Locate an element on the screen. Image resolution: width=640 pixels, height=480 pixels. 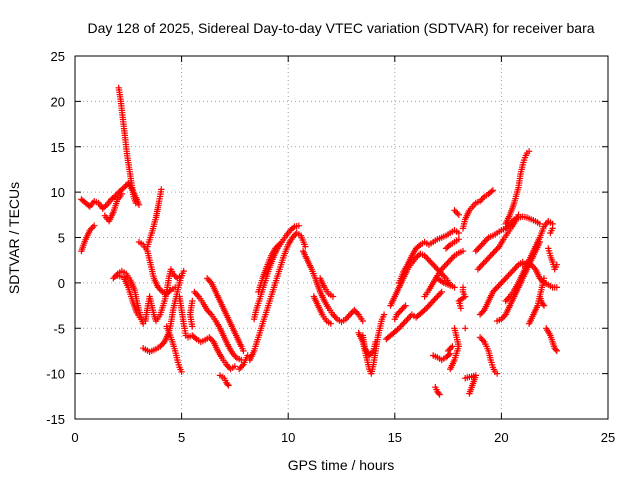
series-arc-ap is located at coordinates (529, 261).